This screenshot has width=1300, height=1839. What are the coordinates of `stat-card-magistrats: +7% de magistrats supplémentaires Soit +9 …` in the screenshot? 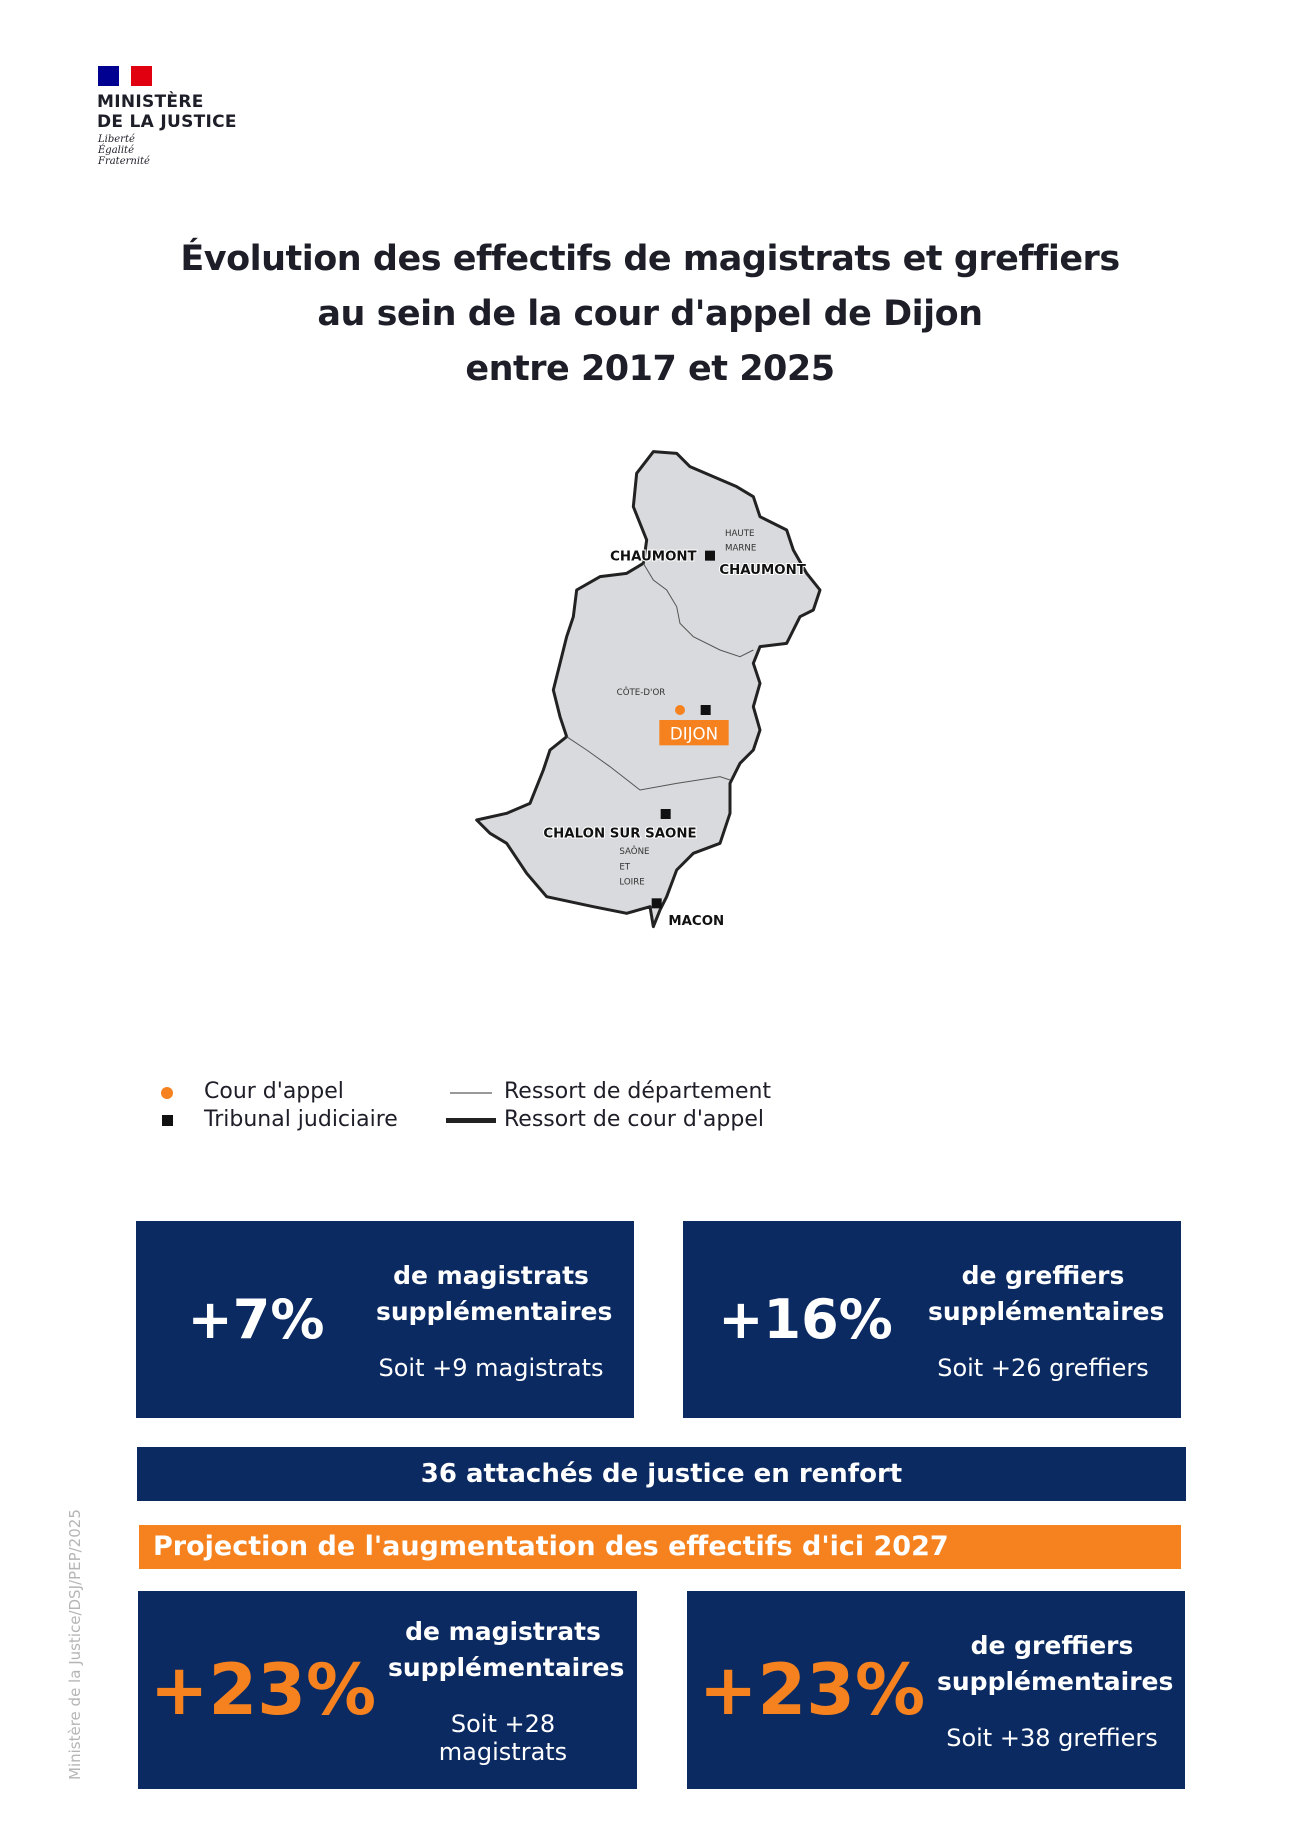 It's located at (385, 1319).